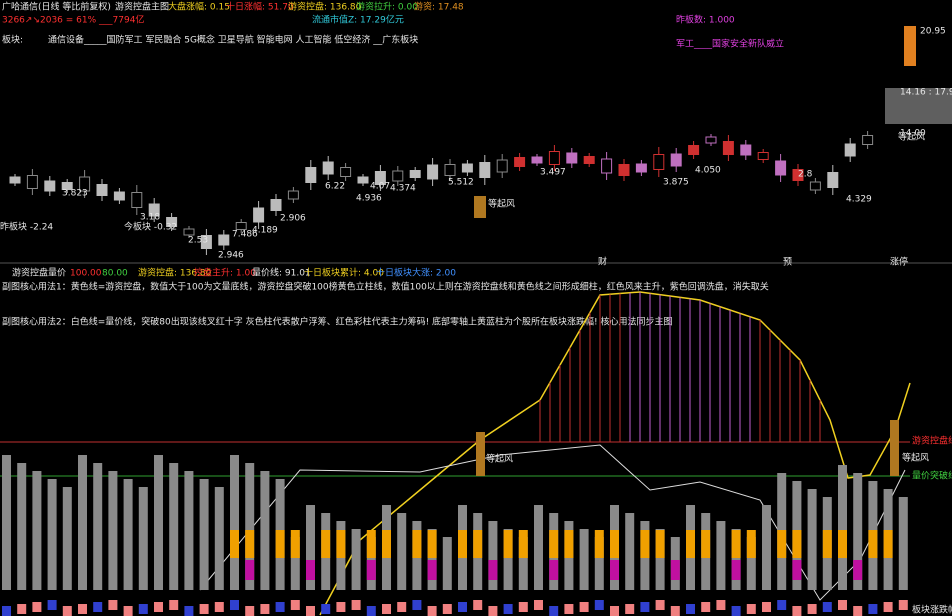 The height and width of the screenshot is (616, 952). I want to click on price-label: 2.8, so click(805, 175).